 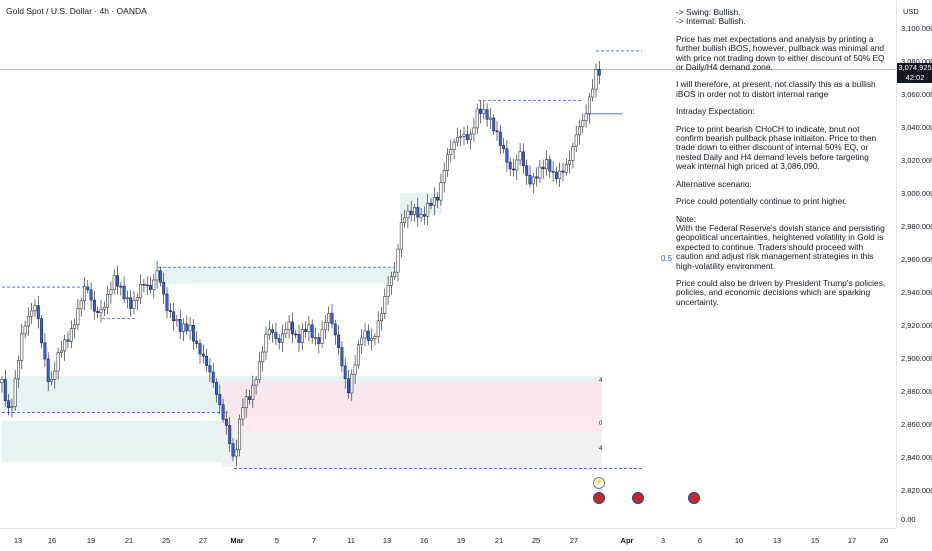 What do you see at coordinates (715, 111) in the screenshot?
I see `notes-heading: Intraday Expectation:` at bounding box center [715, 111].